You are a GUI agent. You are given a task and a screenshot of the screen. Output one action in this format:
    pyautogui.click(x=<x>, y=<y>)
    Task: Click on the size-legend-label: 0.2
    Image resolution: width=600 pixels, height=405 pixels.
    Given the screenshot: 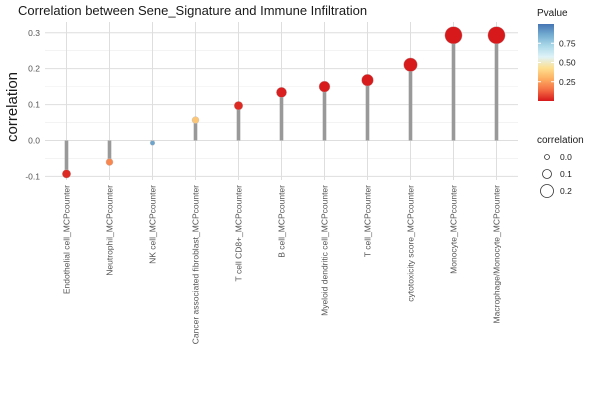 What is the action you would take?
    pyautogui.click(x=566, y=191)
    